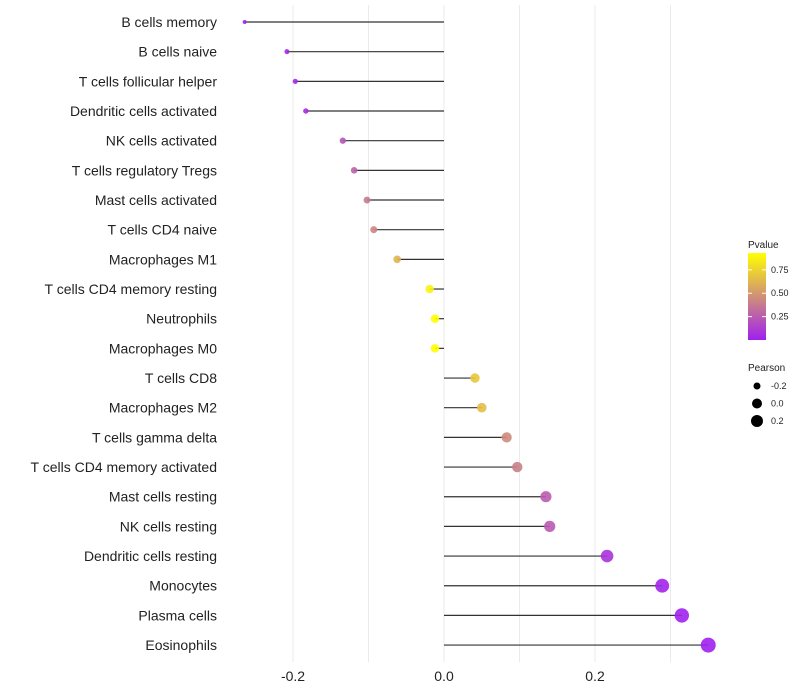 The height and width of the screenshot is (700, 800). Describe the element at coordinates (168, 526) in the screenshot. I see `category-label: NK cells resting` at that location.